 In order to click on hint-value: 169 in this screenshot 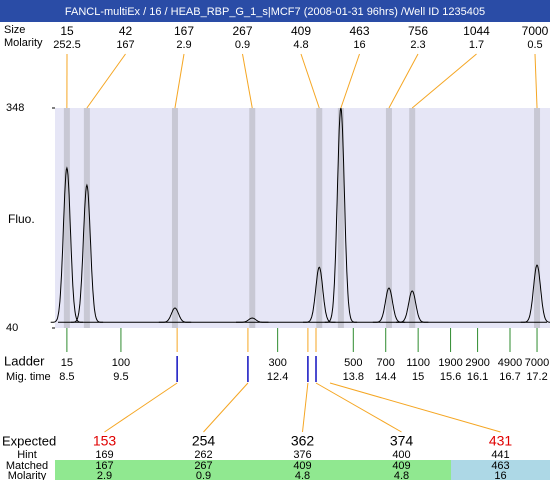, I will do `click(104, 455)`.